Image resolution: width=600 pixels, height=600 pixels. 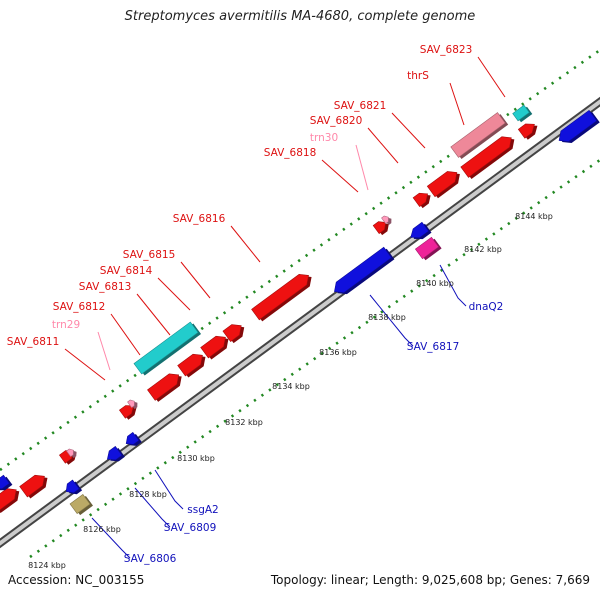 What do you see at coordinates (114, 453) in the screenshot?
I see `gene-sav-6809-arrow-body` at bounding box center [114, 453].